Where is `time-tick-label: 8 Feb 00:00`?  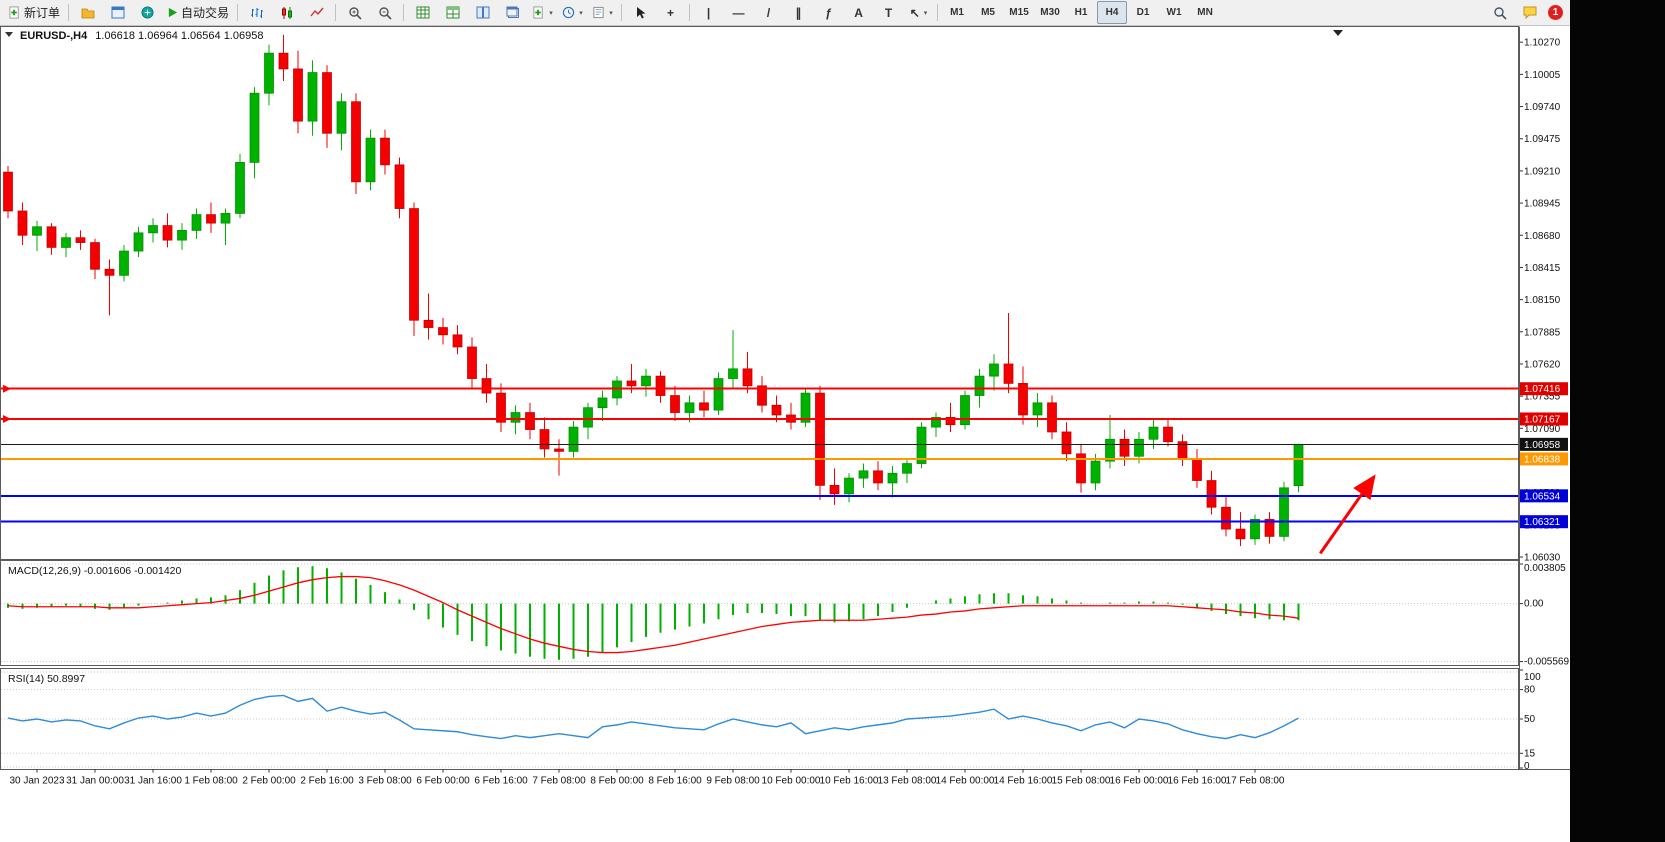
time-tick-label: 8 Feb 00:00 is located at coordinates (617, 781).